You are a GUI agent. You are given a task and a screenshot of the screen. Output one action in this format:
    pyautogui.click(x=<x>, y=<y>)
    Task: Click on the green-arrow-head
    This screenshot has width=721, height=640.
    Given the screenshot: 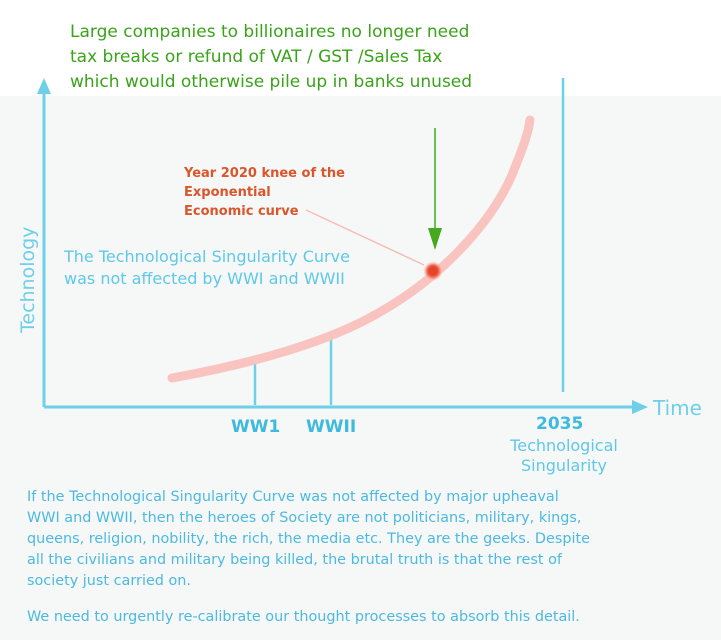 What is the action you would take?
    pyautogui.click(x=435, y=239)
    